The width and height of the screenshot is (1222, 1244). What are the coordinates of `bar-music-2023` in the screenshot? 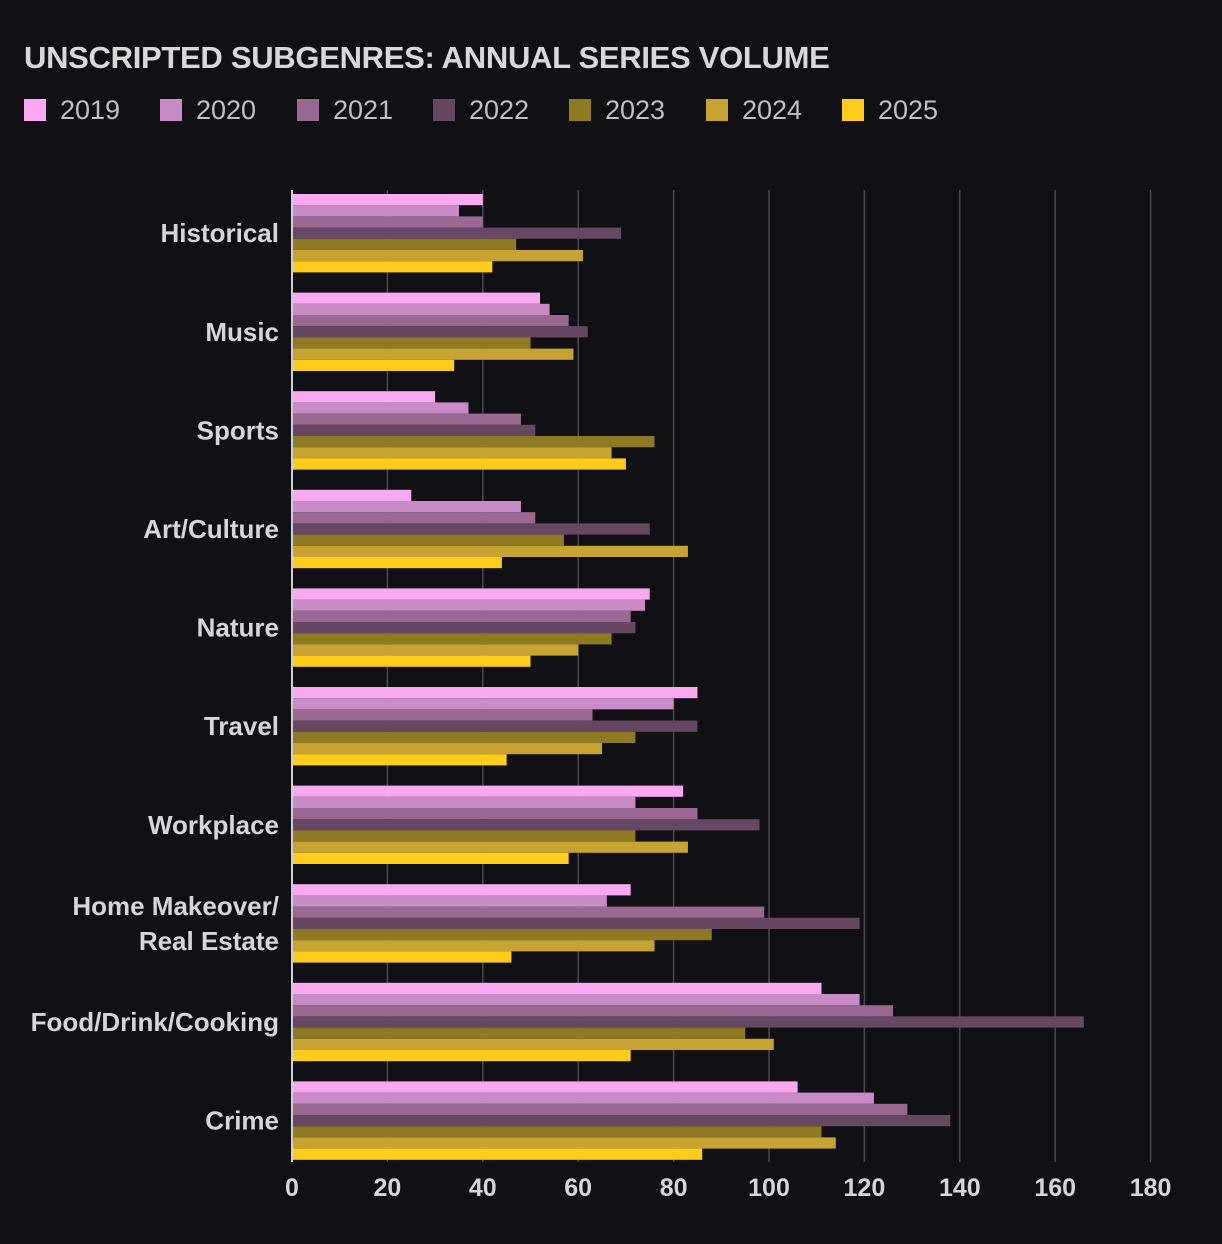 It's located at (411, 343).